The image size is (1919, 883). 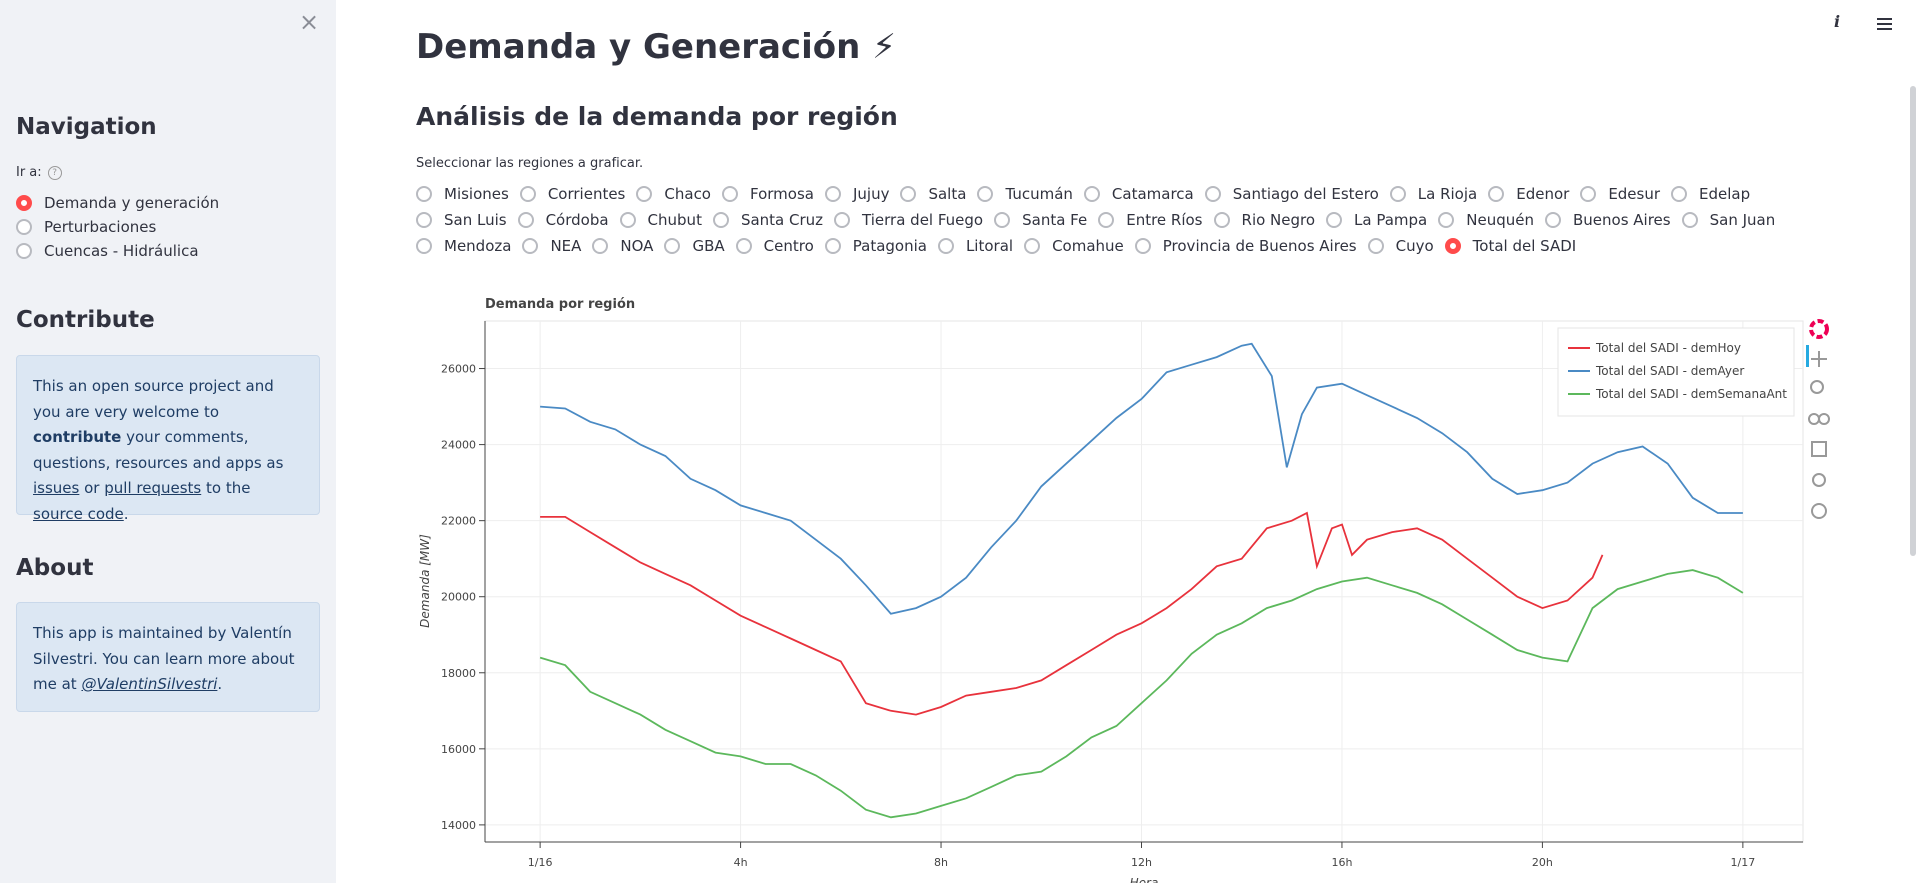 What do you see at coordinates (1486, 220) in the screenshot?
I see `radio-option: Neuquén` at bounding box center [1486, 220].